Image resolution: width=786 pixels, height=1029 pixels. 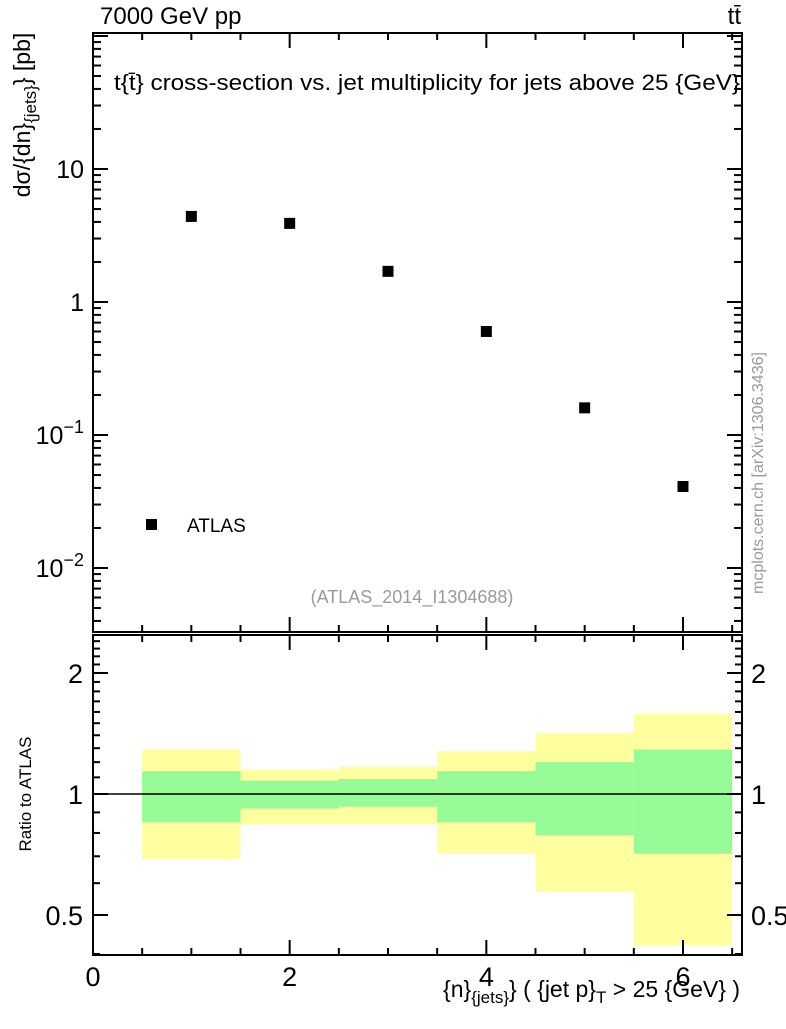 What do you see at coordinates (216, 526) in the screenshot?
I see `legend-label: ATLAS` at bounding box center [216, 526].